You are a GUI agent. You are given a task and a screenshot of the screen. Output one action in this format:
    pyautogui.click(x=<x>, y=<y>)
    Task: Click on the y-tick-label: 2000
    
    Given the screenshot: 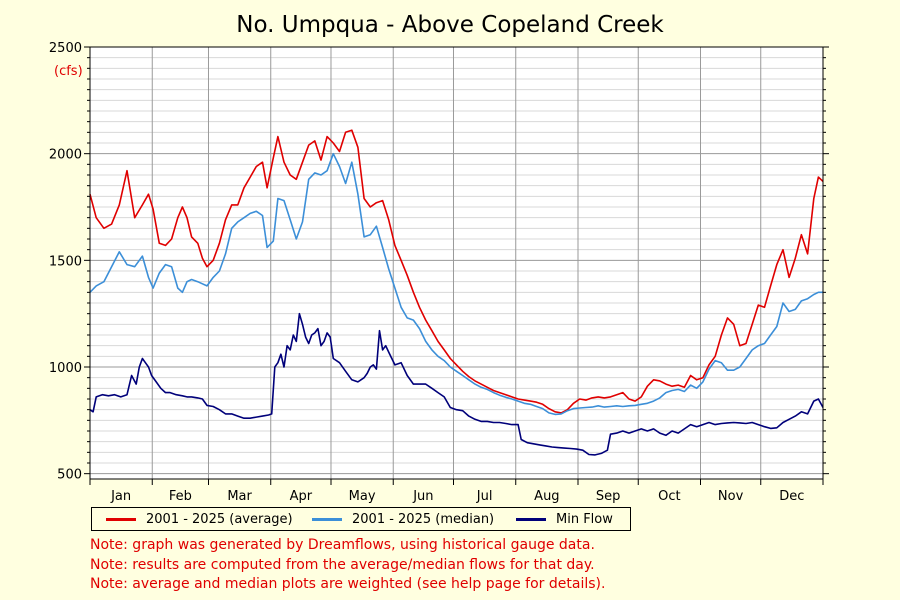 What is the action you would take?
    pyautogui.click(x=65, y=155)
    